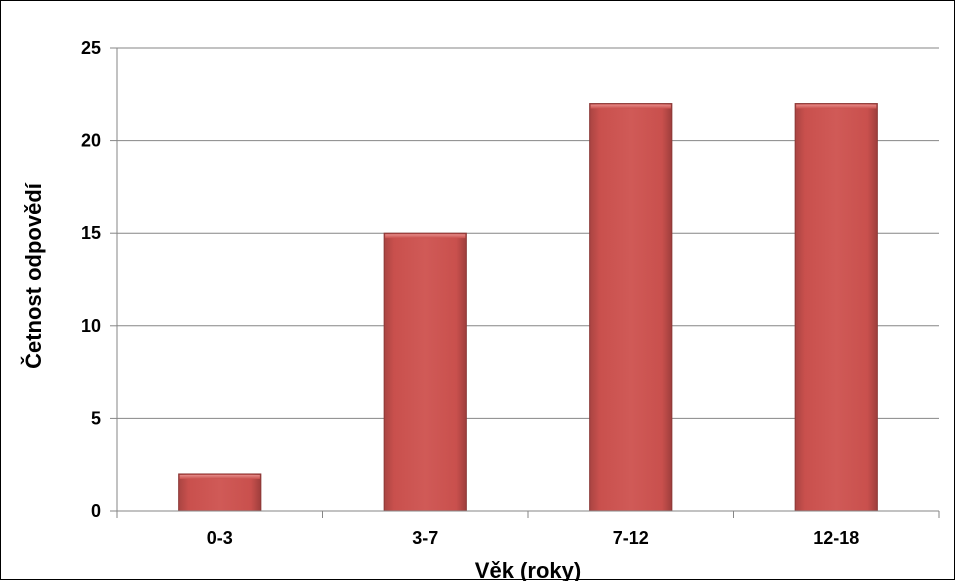 This screenshot has height=581, width=955. Describe the element at coordinates (528, 569) in the screenshot. I see `x-axis-title: Věk (roky)` at that location.